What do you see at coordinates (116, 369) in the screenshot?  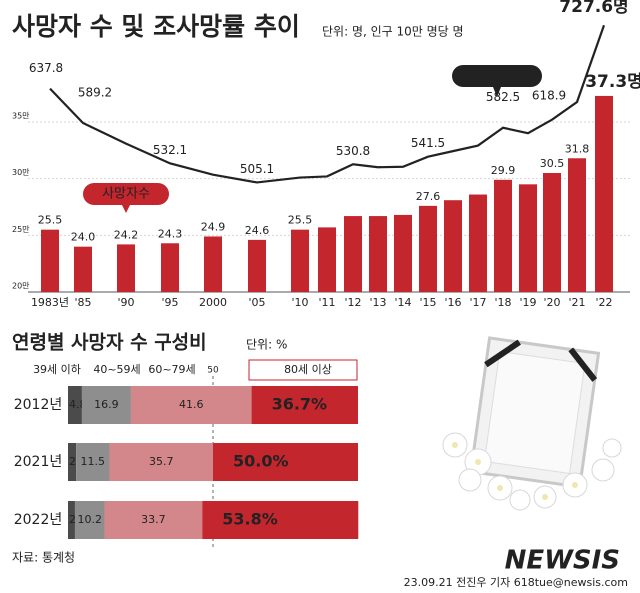 I see `legend-label: 40~59세` at bounding box center [116, 369].